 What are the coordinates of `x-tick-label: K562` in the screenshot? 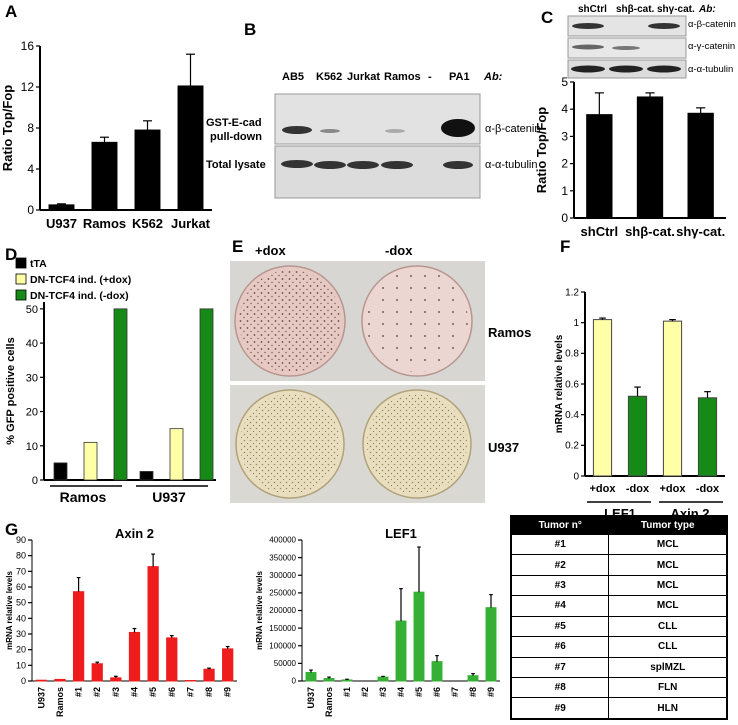 It's located at (147, 223).